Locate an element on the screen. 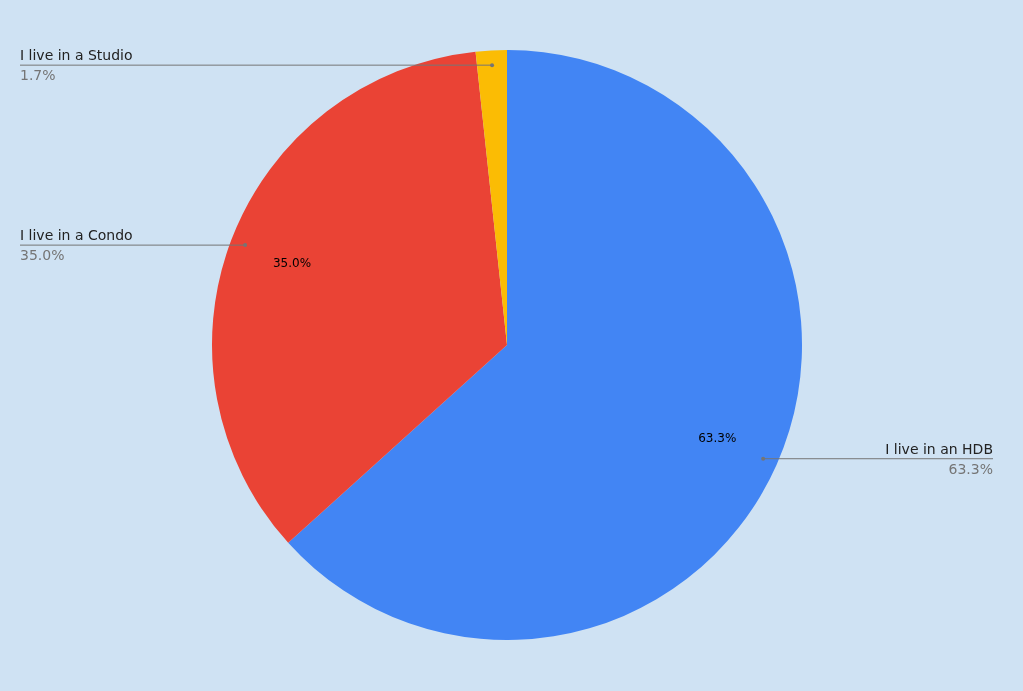  slice-label: I live in a Studio is located at coordinates (76, 55).